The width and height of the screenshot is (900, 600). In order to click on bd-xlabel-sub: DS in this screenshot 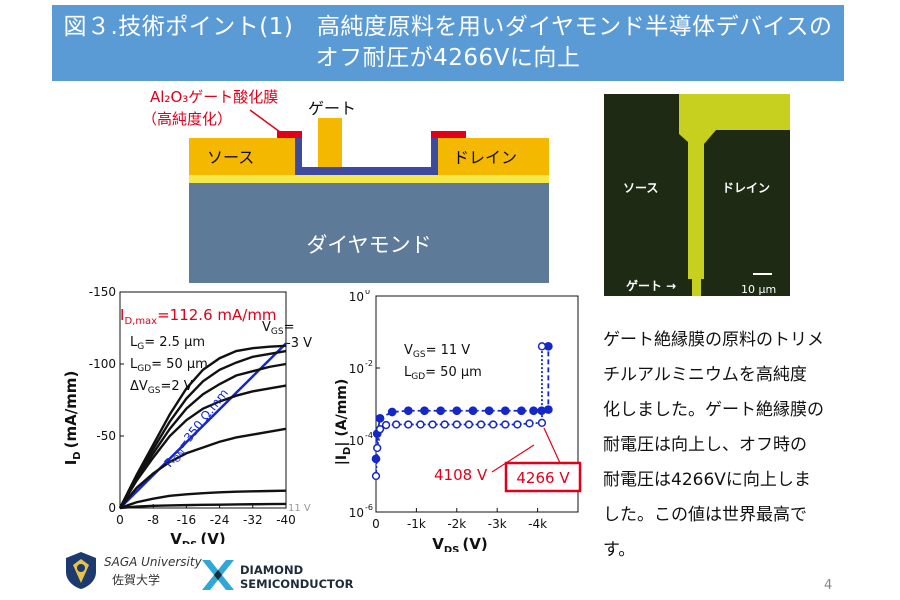, I will do `click(452, 548)`.